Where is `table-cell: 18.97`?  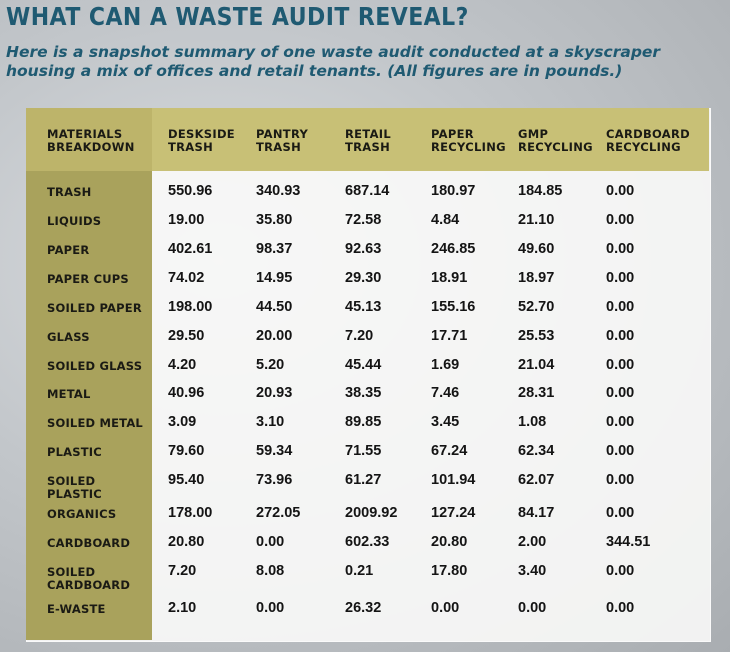 table-cell: 18.97 is located at coordinates (536, 278).